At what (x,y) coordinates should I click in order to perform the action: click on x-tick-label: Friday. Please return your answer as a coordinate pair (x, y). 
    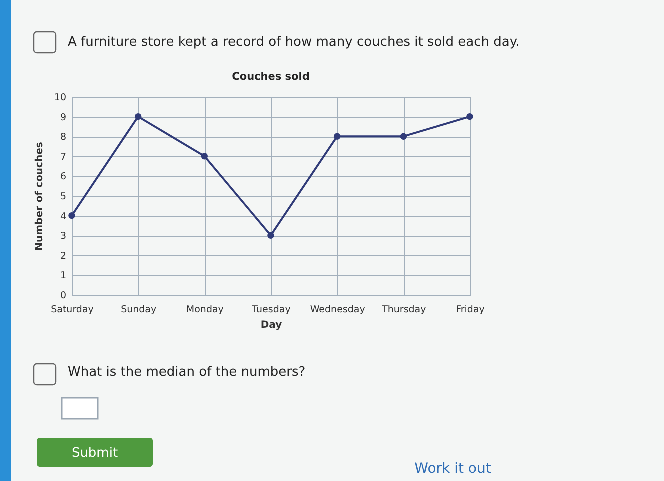
    Looking at the image, I should click on (471, 310).